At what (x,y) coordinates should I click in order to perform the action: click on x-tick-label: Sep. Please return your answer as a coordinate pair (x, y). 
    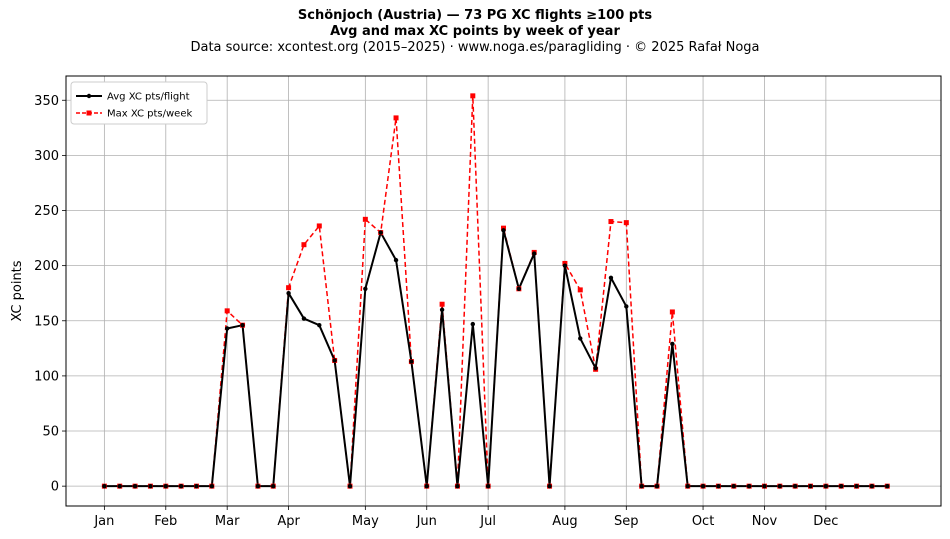
    Looking at the image, I should click on (626, 521).